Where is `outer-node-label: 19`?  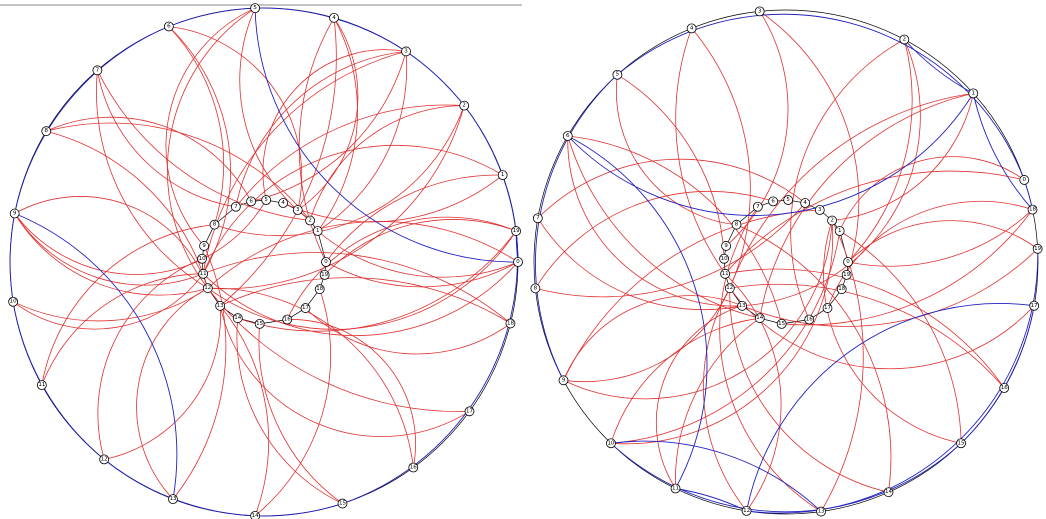 outer-node-label: 19 is located at coordinates (1037, 249).